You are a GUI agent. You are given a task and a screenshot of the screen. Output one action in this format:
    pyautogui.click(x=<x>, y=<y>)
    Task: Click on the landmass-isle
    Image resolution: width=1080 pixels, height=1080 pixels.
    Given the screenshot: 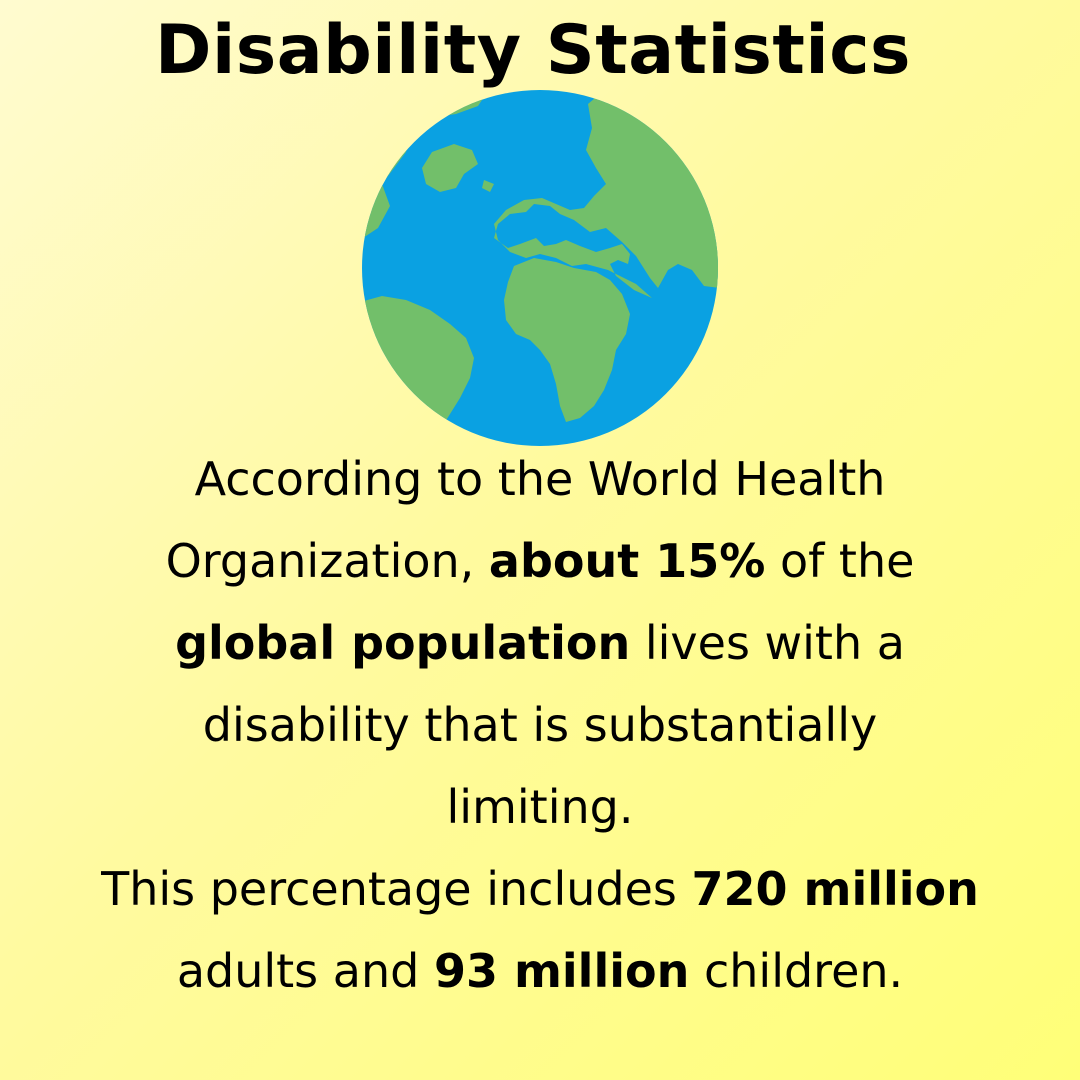 What is the action you would take?
    pyautogui.click(x=488, y=186)
    